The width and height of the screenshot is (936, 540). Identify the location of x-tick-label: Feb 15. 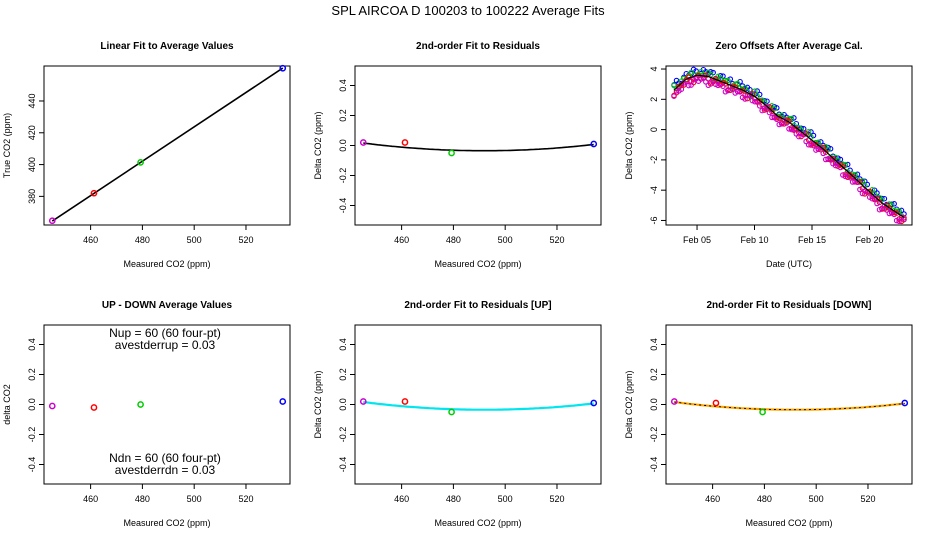
(812, 240).